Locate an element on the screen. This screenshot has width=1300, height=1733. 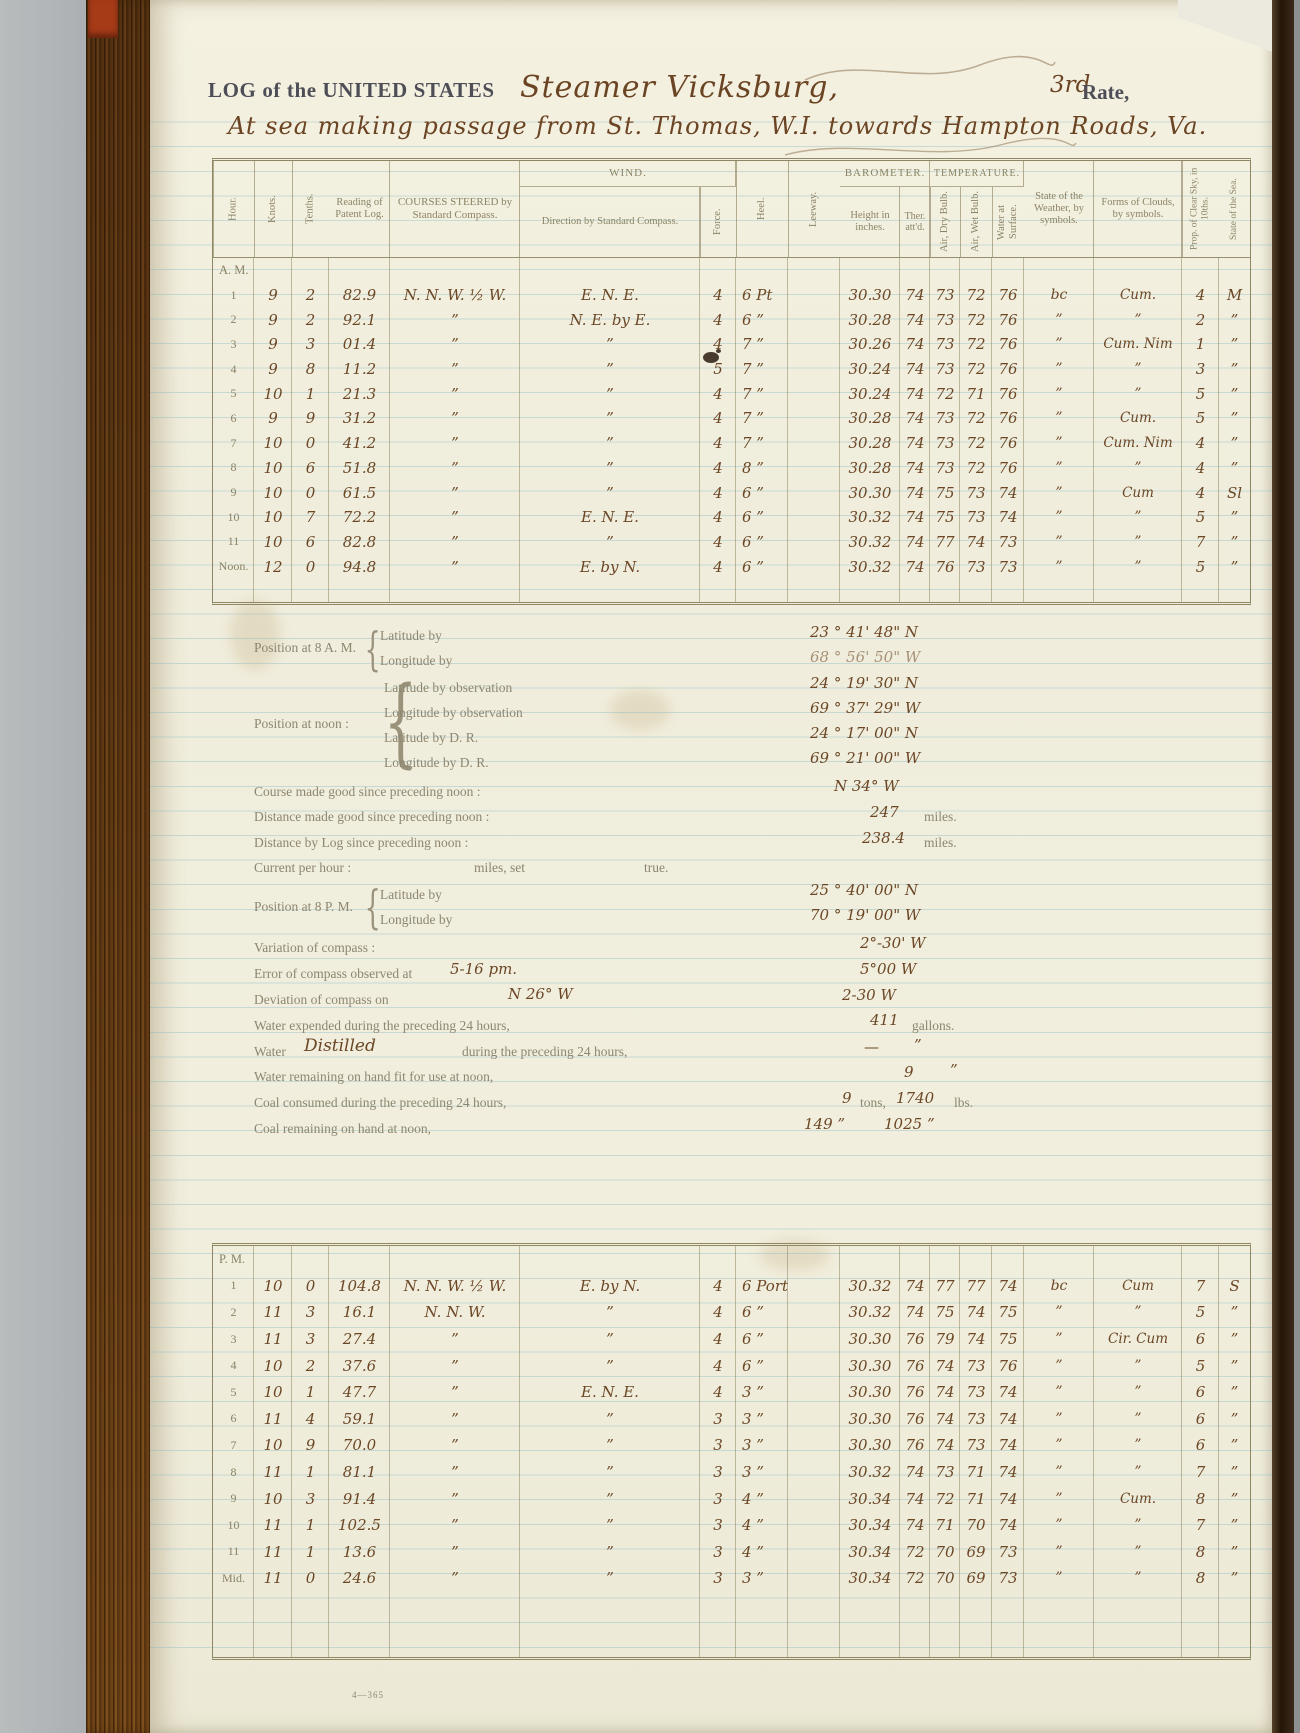
log-cell: 21.3 is located at coordinates (359, 393).